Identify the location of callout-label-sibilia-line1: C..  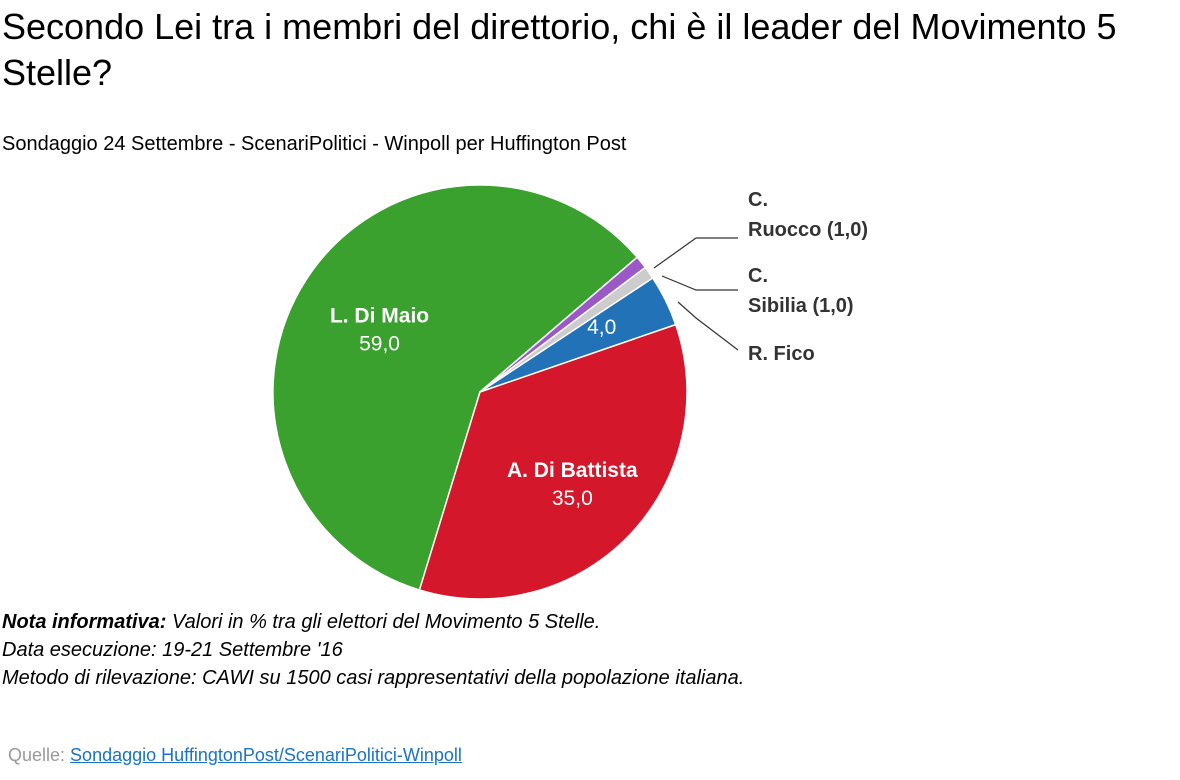
(758, 276).